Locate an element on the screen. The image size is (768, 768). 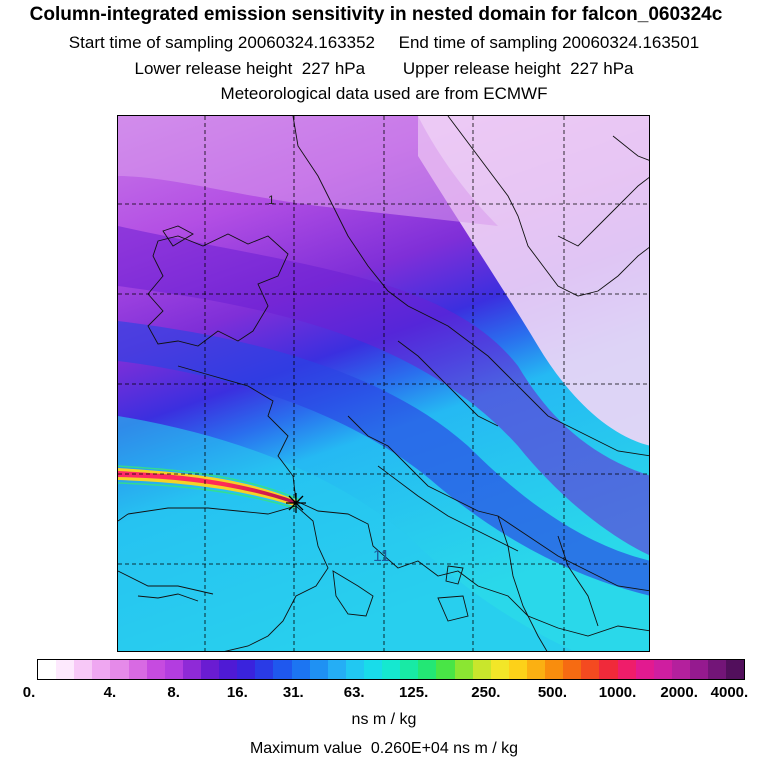
contour-label-11: 11 is located at coordinates (381, 556).